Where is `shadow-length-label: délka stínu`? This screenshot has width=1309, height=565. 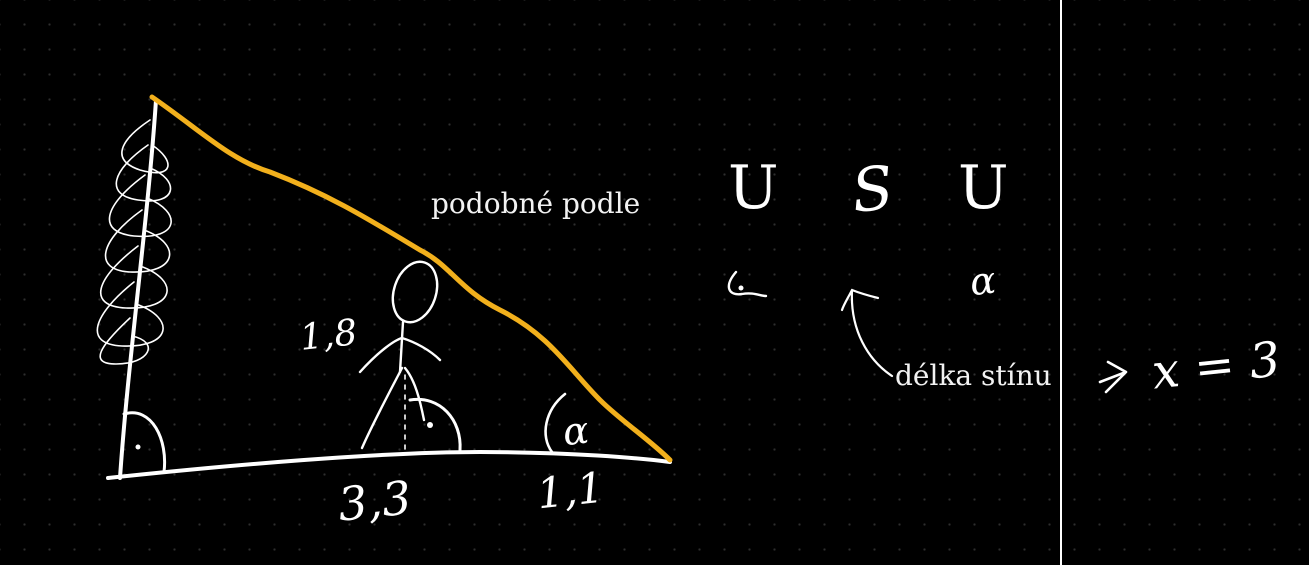 shadow-length-label: délka stínu is located at coordinates (973, 375).